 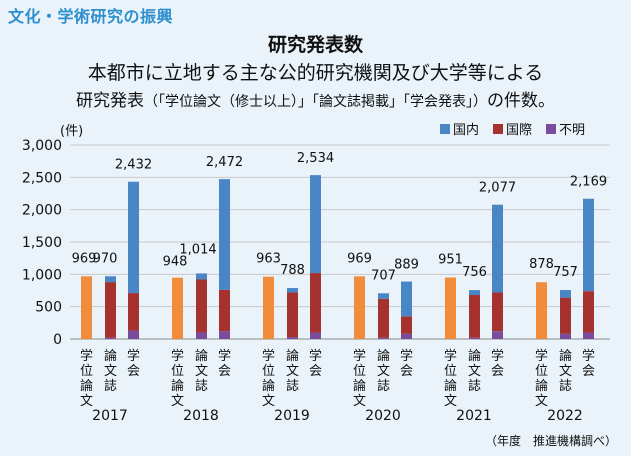 What do you see at coordinates (519, 130) in the screenshot?
I see `legend-label: 国際` at bounding box center [519, 130].